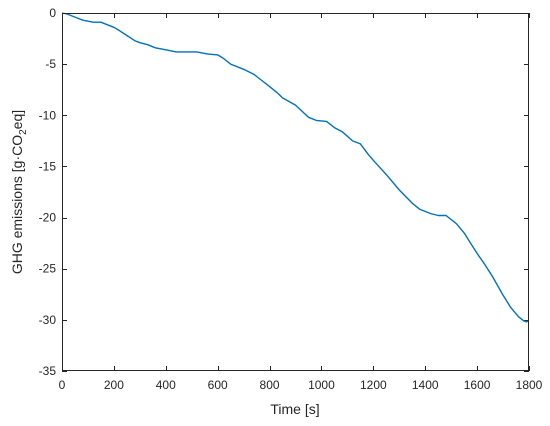 The width and height of the screenshot is (550, 426). Describe the element at coordinates (321, 385) in the screenshot. I see `x-tick-label: 1000` at that location.